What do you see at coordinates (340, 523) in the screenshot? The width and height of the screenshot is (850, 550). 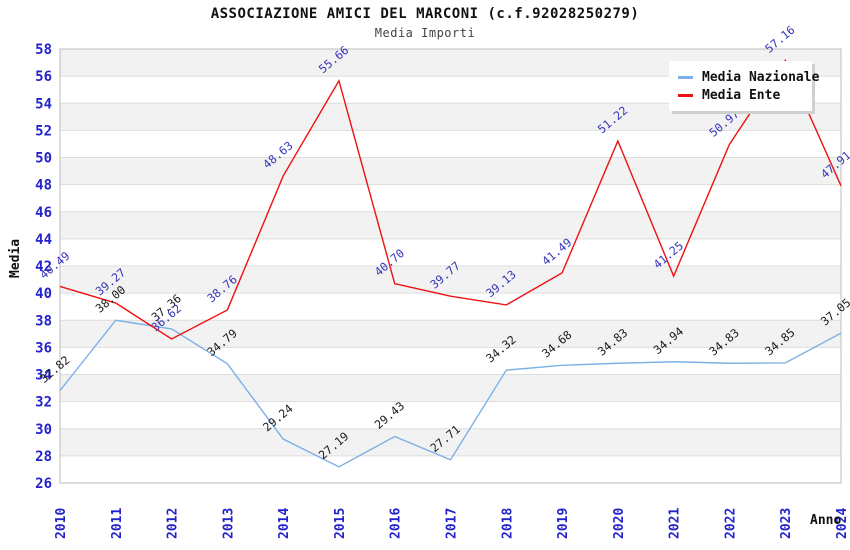 I see `svg-text: 2015` at bounding box center [340, 523].